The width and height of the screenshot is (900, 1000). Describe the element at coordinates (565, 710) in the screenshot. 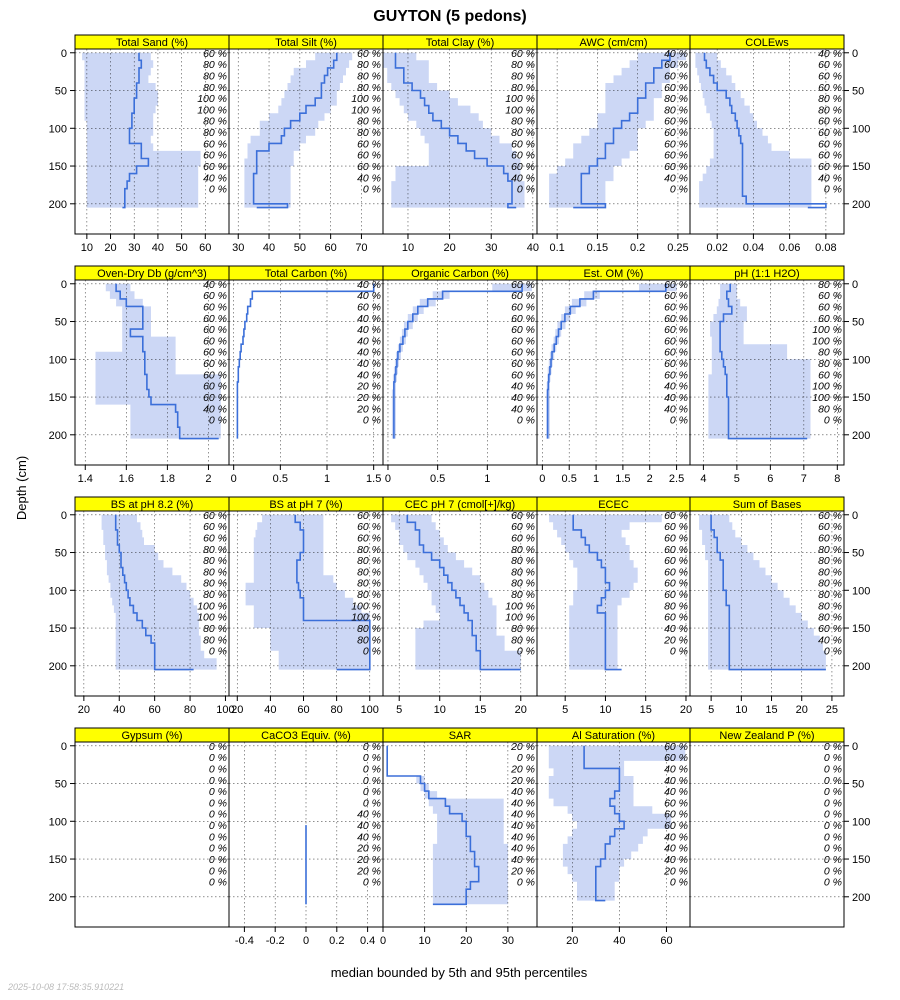

I see `x-tick-label: 5` at that location.